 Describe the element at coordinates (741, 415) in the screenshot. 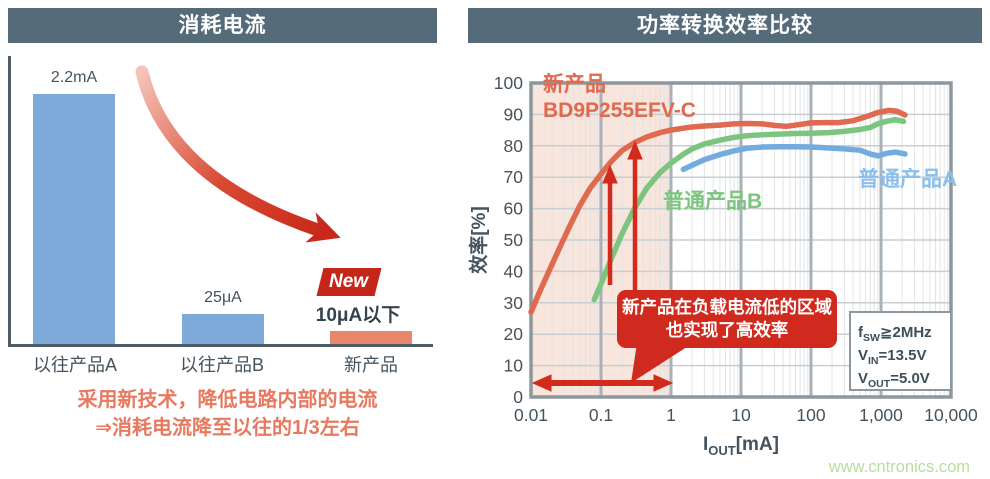

I see `x-tick-label: 10` at that location.